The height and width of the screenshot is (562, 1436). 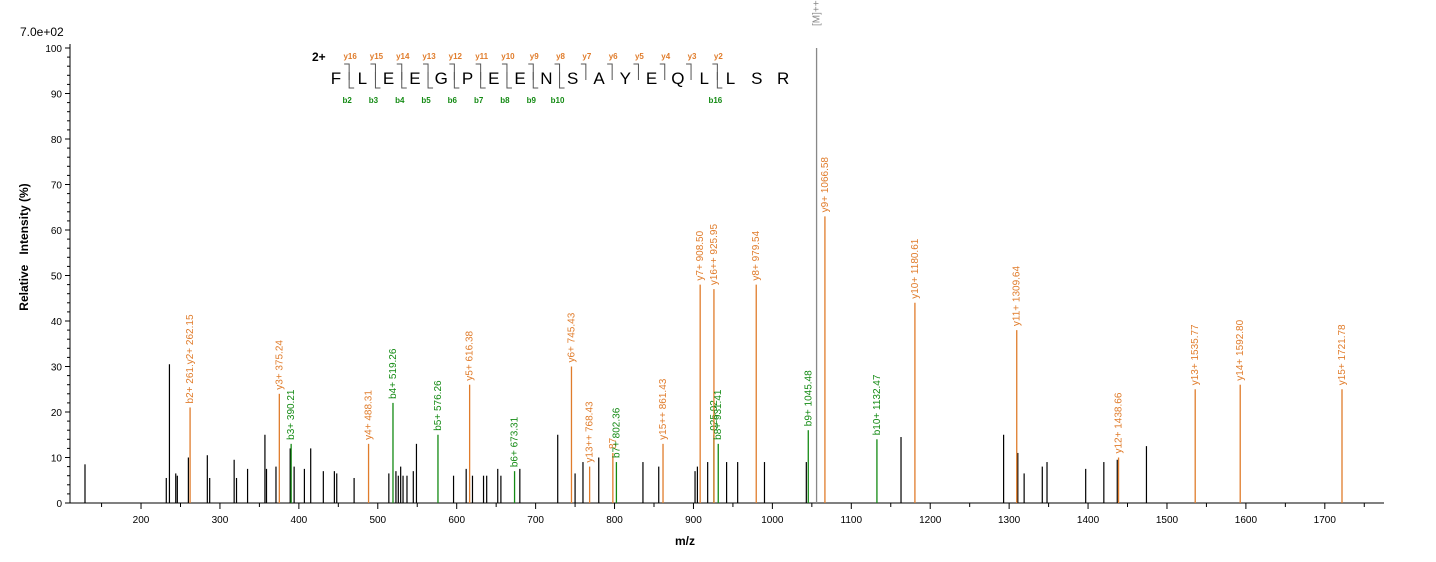 I want to click on x-tick-label: 200, so click(x=141, y=520).